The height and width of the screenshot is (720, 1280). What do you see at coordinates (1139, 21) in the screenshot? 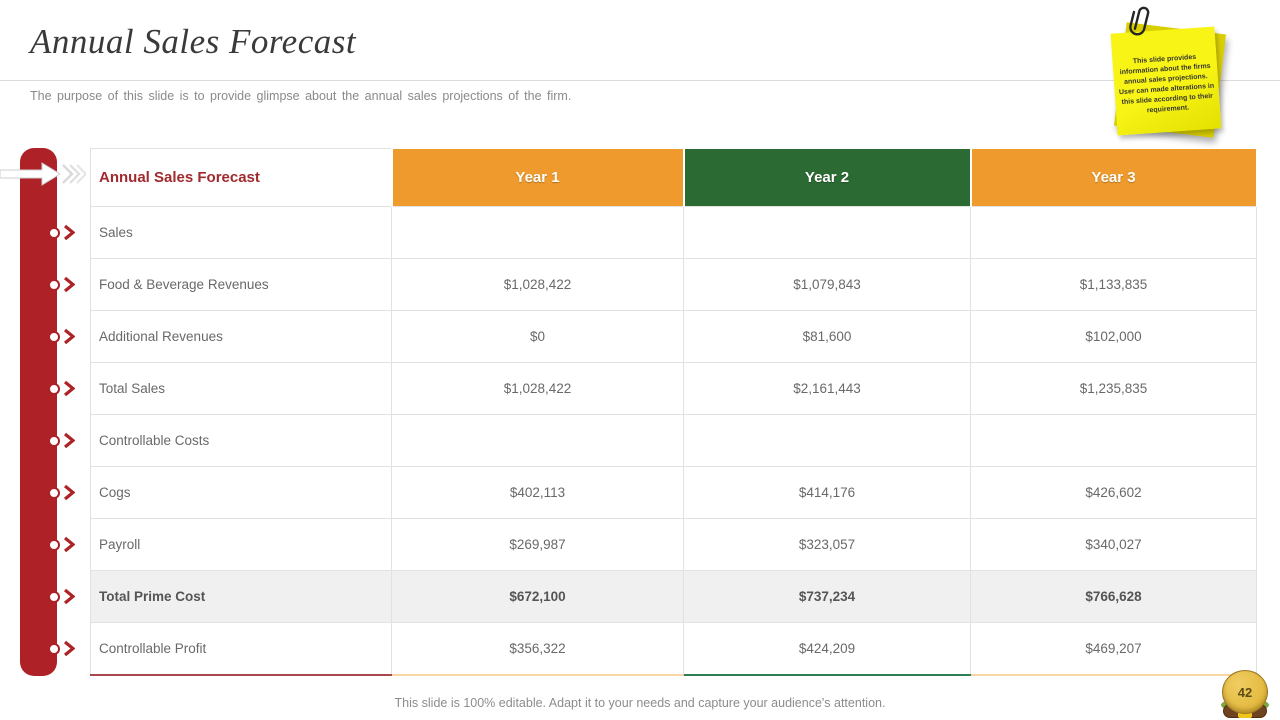
I see `paperclip-icon` at bounding box center [1139, 21].